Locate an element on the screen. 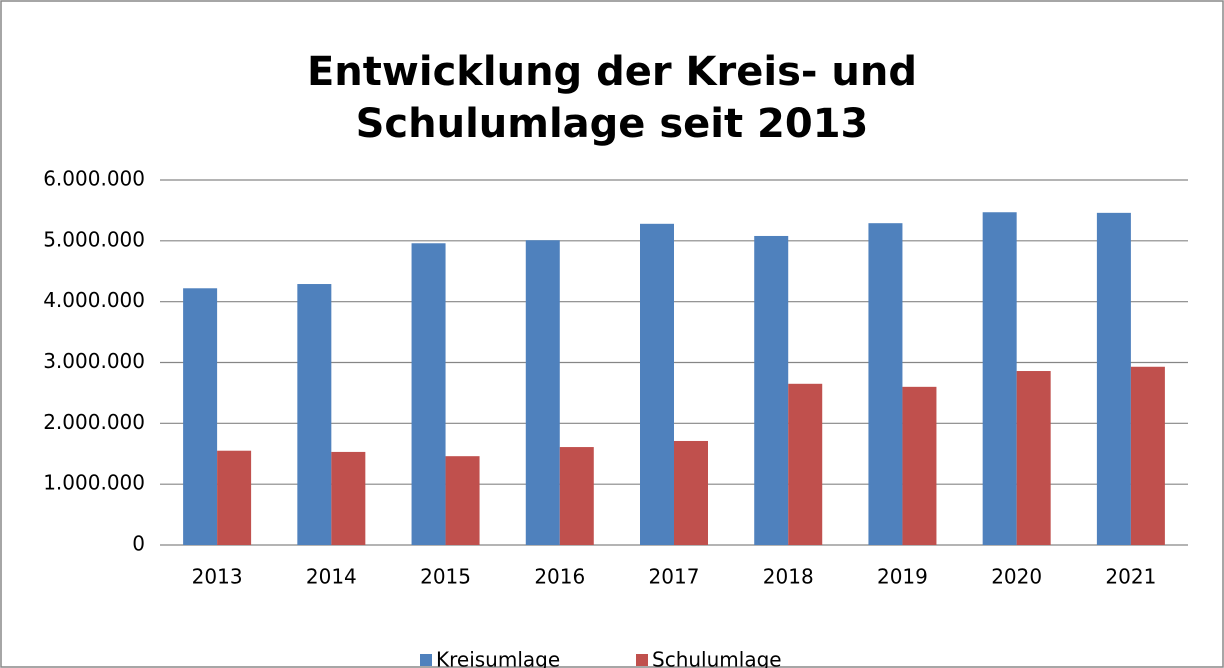 This screenshot has width=1224, height=668. y-tick-label: 0 is located at coordinates (138, 544).